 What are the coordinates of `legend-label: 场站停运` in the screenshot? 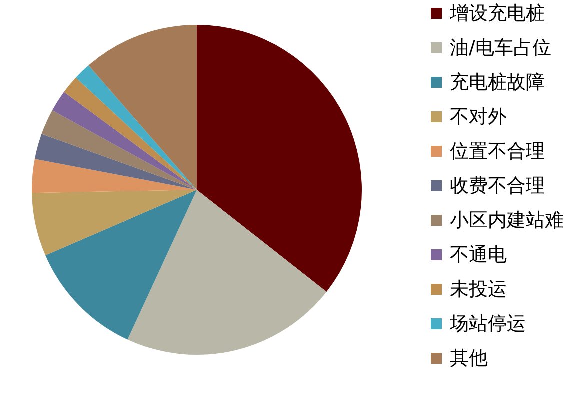 It's located at (487, 324).